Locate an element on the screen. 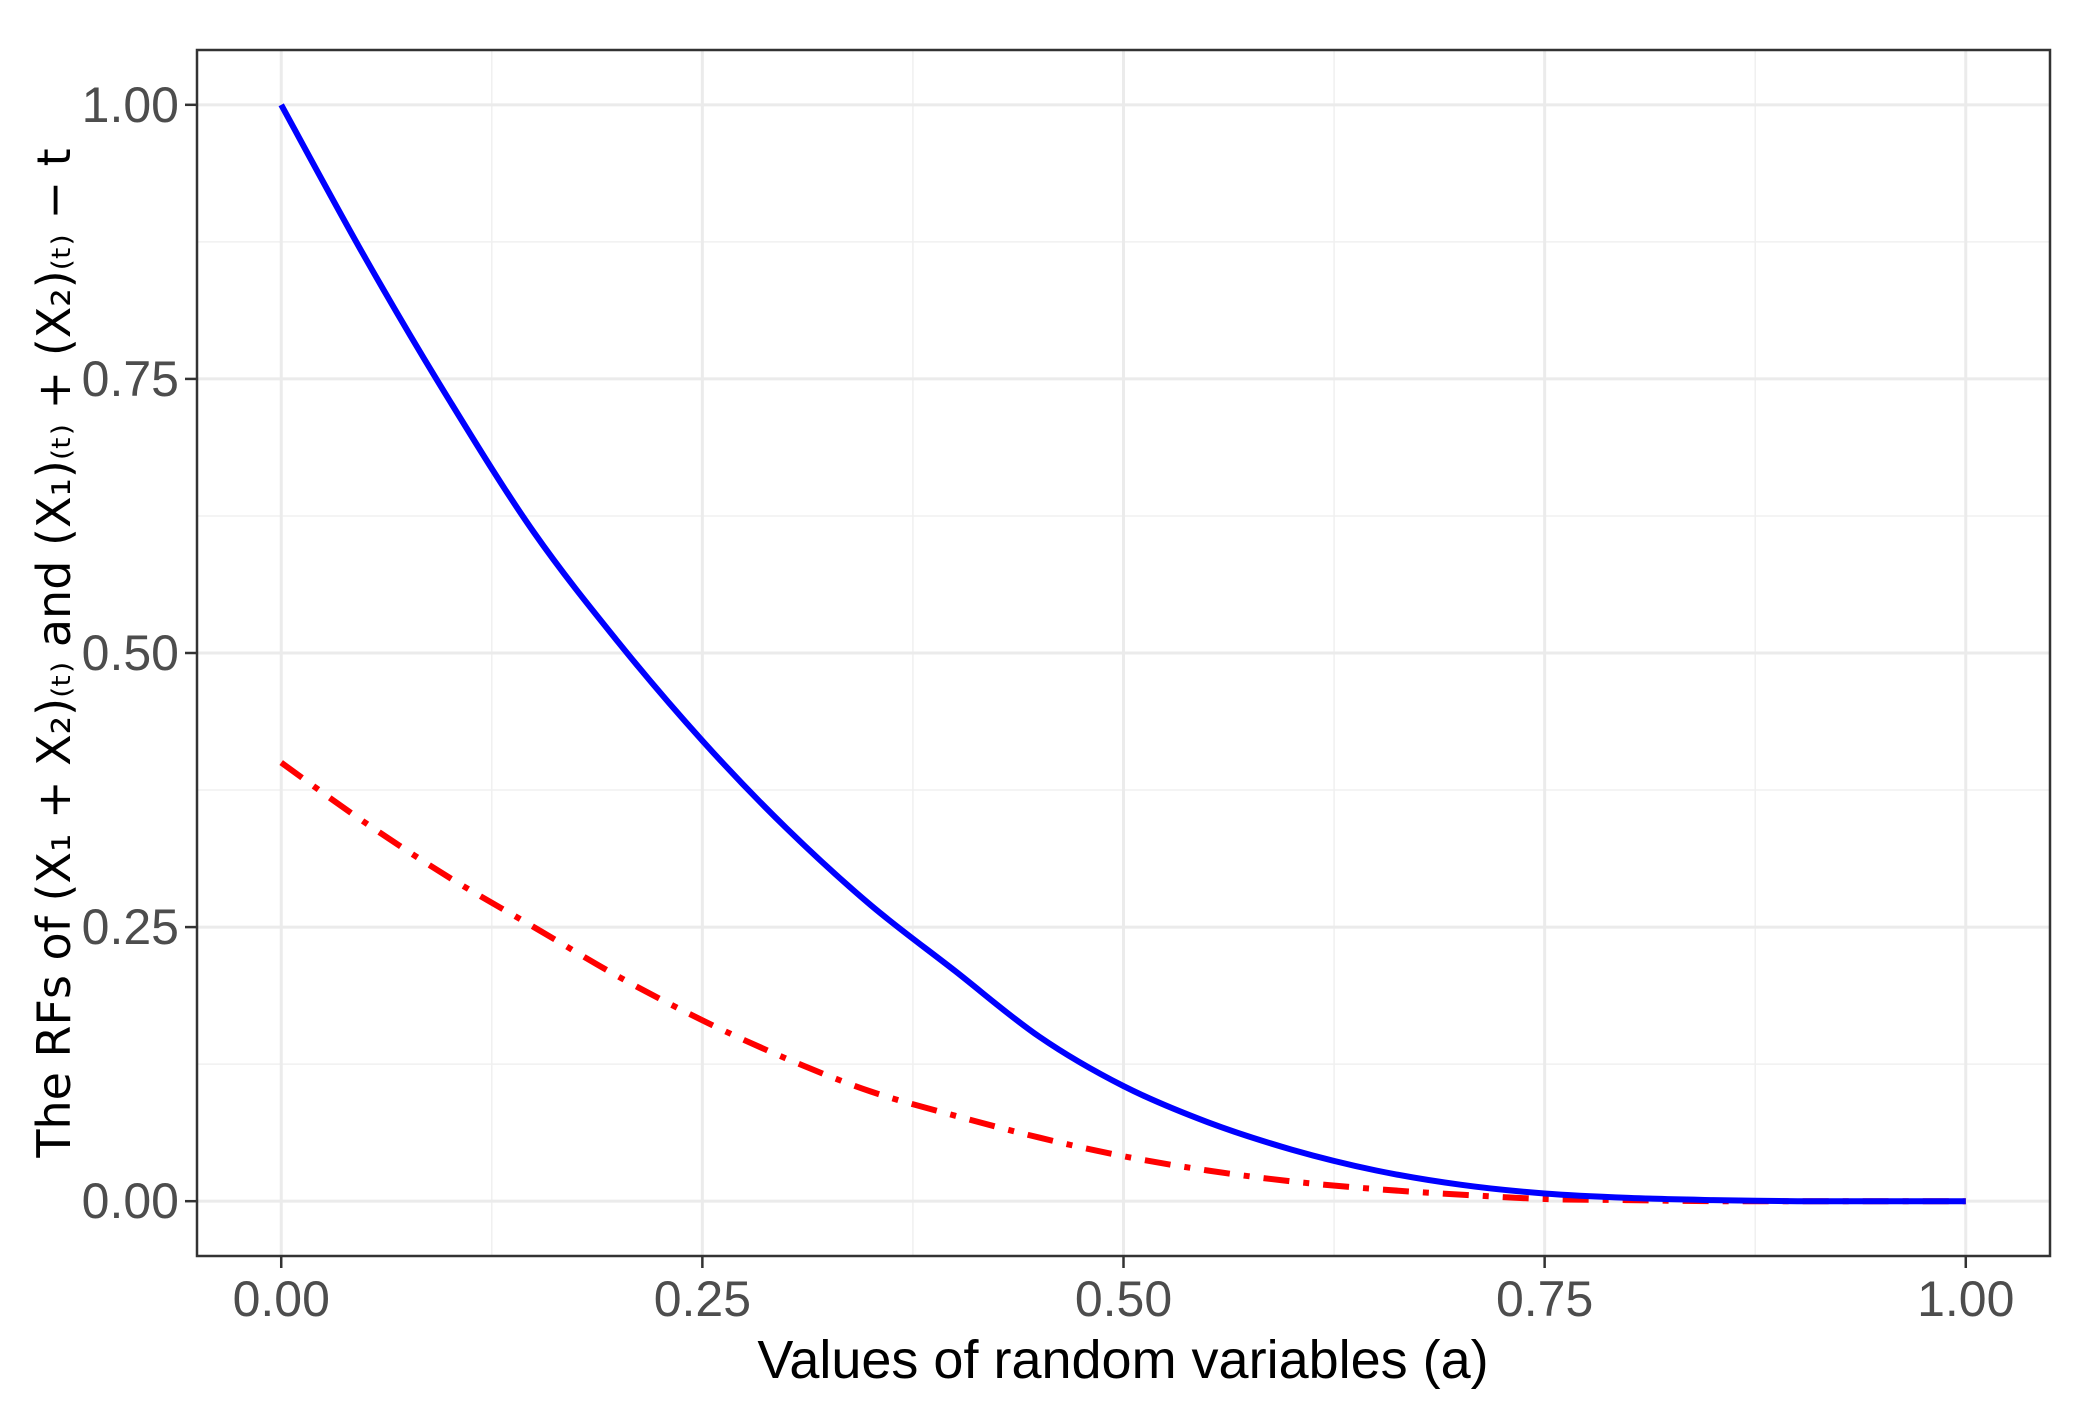  y-tick-label: 0.75 is located at coordinates (130, 379).